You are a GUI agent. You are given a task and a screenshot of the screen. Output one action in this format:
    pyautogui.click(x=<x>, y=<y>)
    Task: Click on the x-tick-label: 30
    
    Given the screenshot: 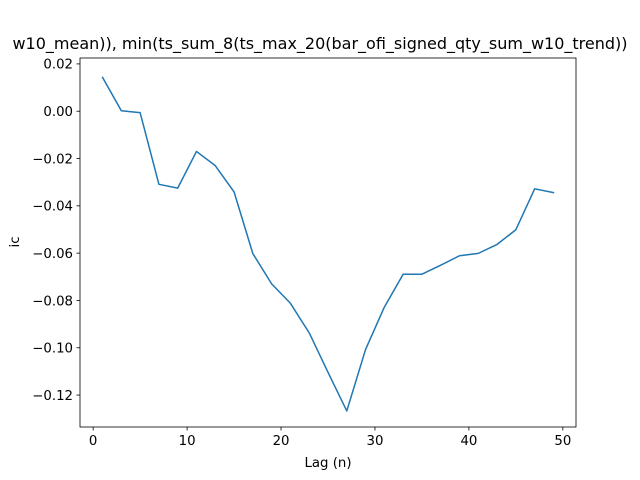 What is the action you would take?
    pyautogui.click(x=375, y=441)
    